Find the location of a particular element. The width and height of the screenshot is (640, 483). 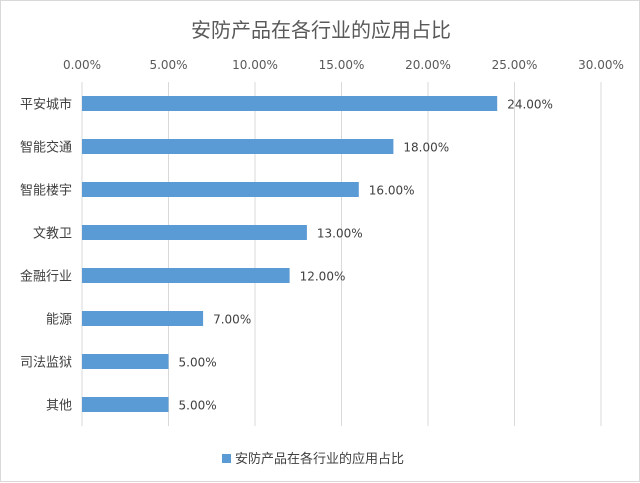

data-label: 13.00% is located at coordinates (340, 234).